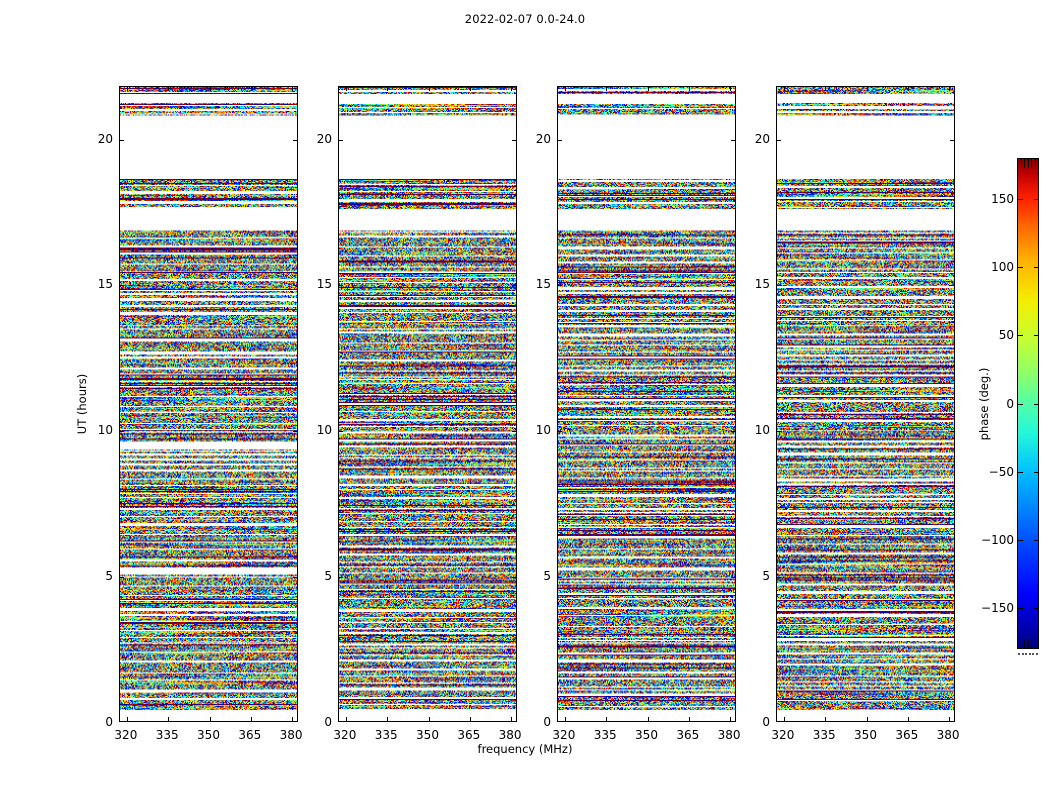 The width and height of the screenshot is (1050, 800). I want to click on heatmap-image-xx, so click(208, 404).